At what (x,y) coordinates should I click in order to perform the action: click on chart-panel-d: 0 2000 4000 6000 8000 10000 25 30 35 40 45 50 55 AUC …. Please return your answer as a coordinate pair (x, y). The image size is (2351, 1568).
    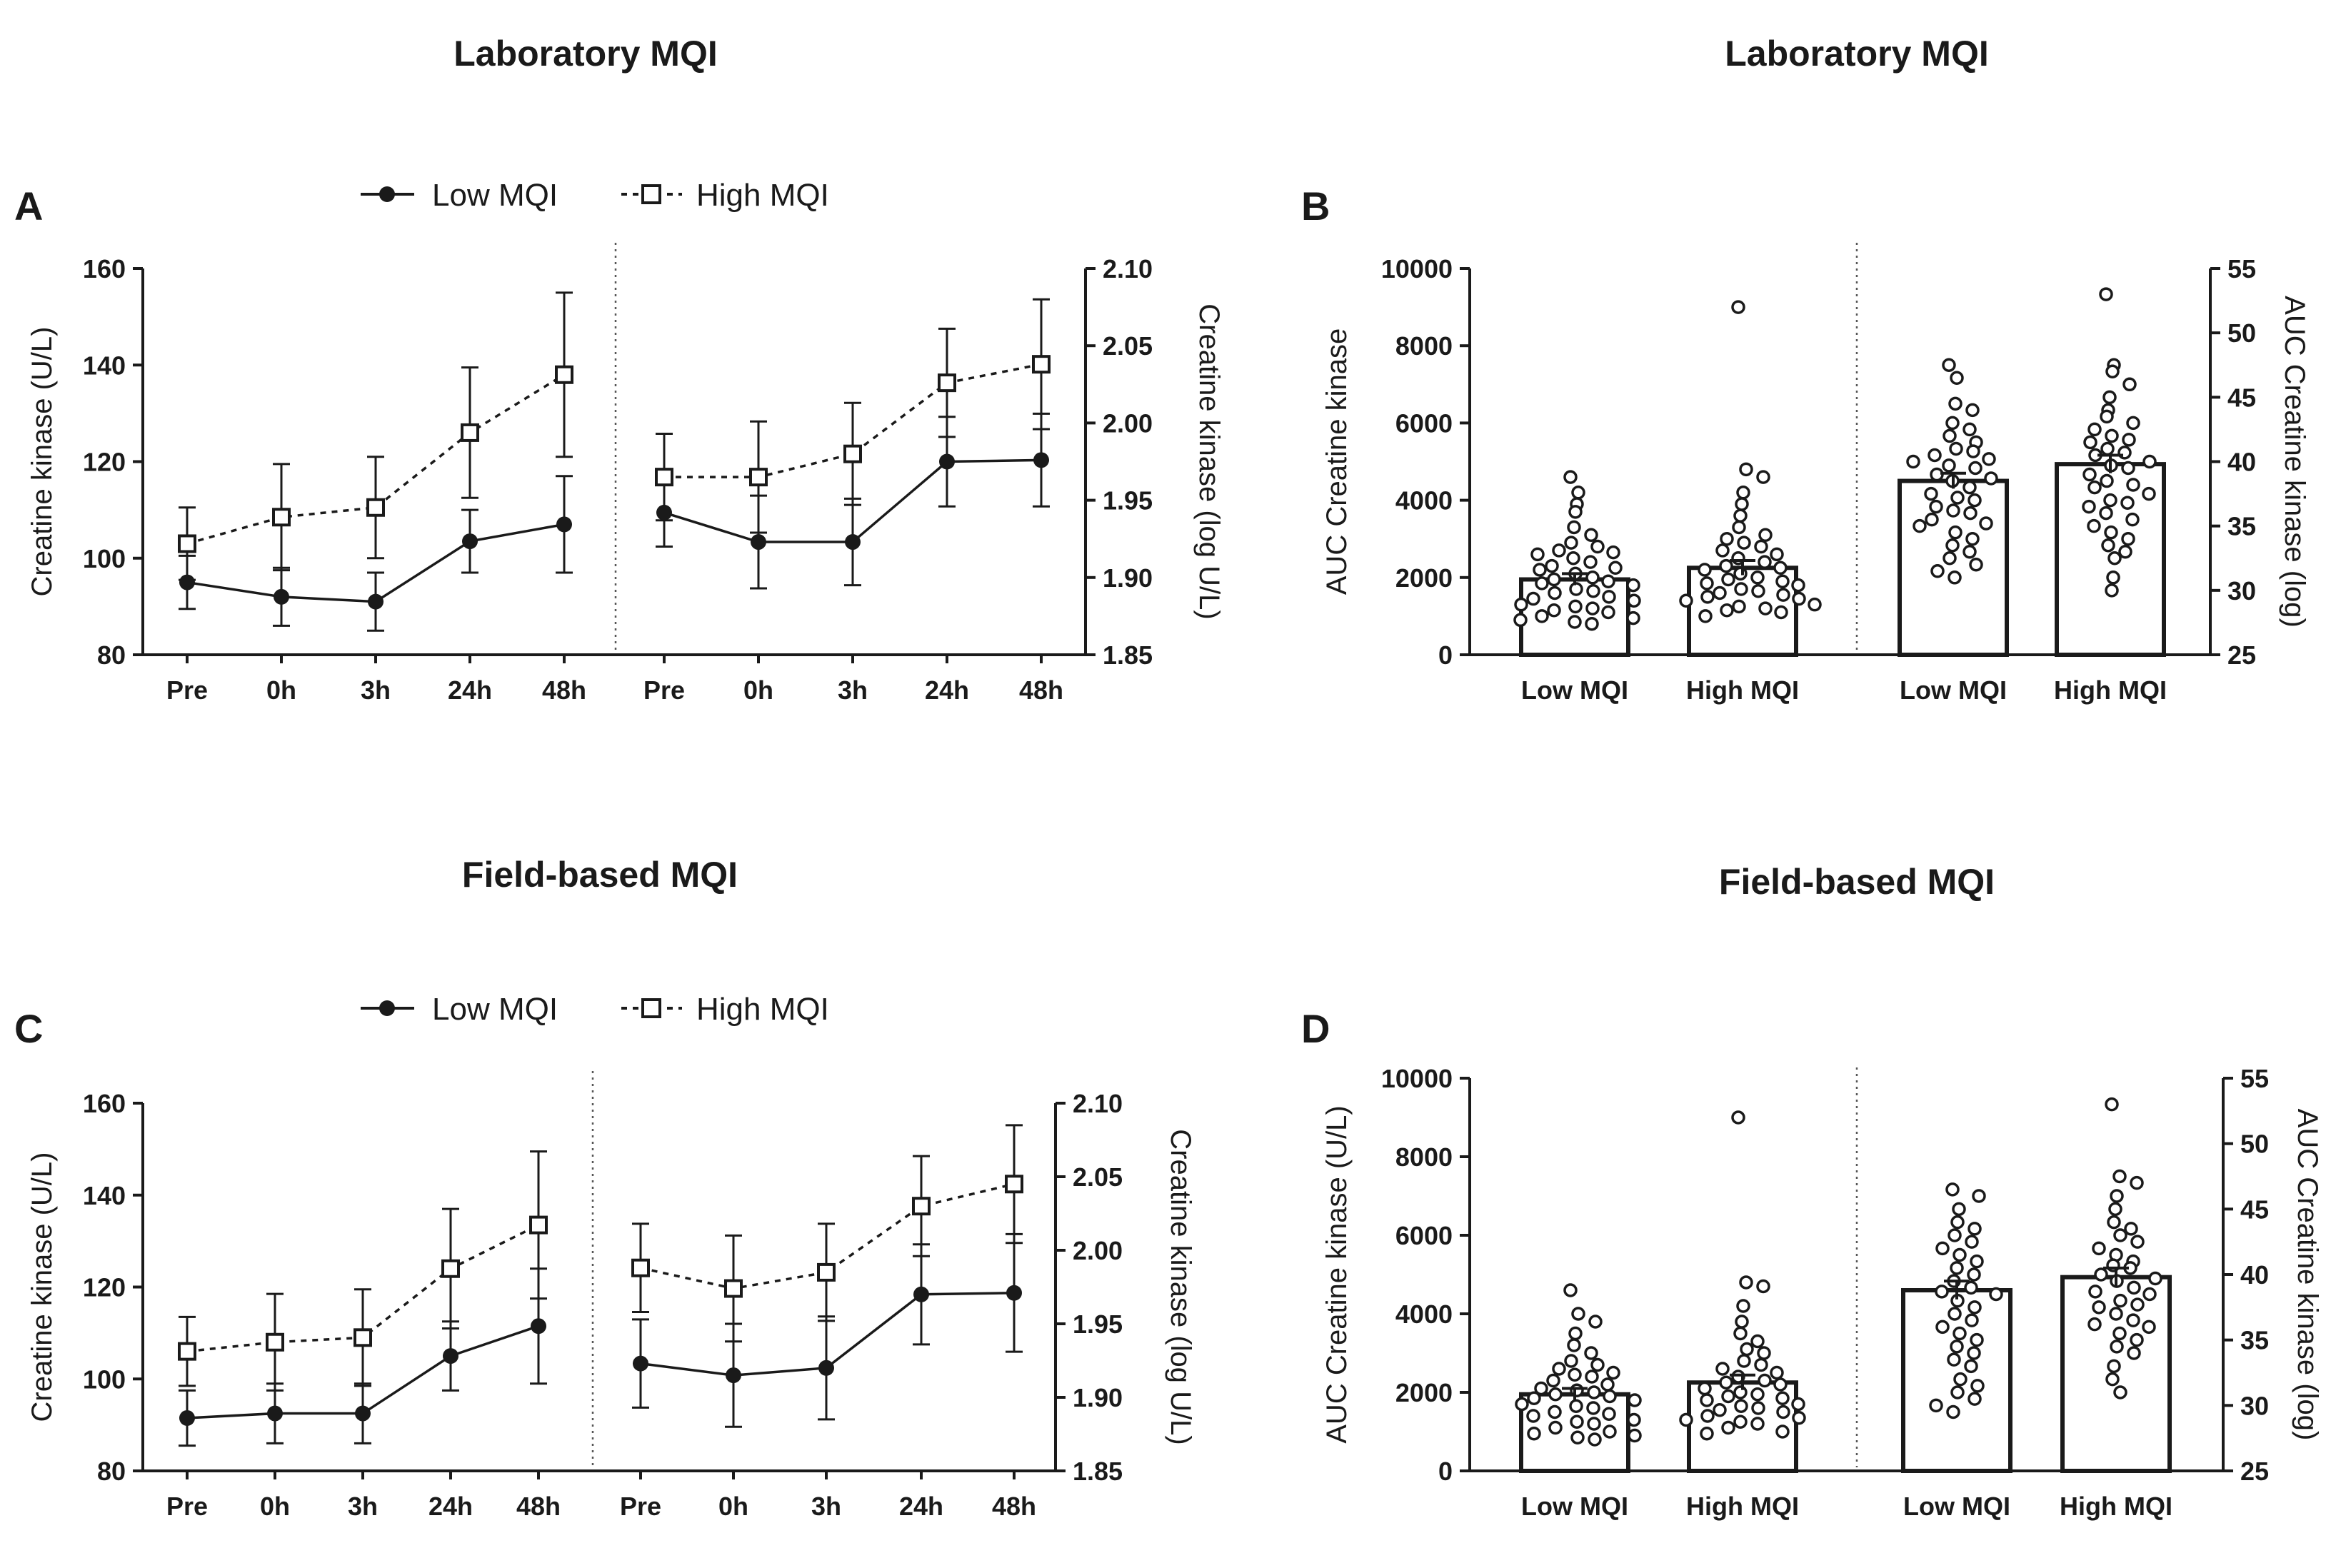
    Looking at the image, I should click on (1822, 1292).